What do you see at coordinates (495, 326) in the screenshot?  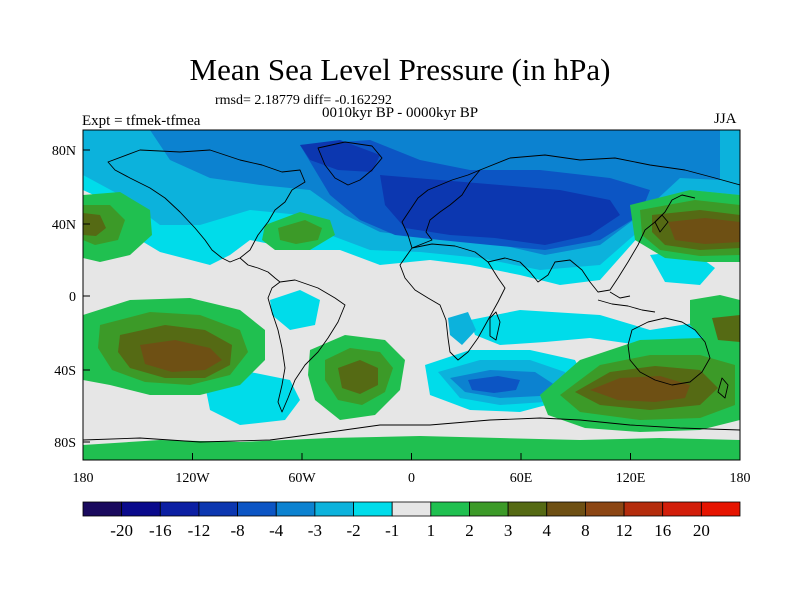 I see `madagascar-coastline` at bounding box center [495, 326].